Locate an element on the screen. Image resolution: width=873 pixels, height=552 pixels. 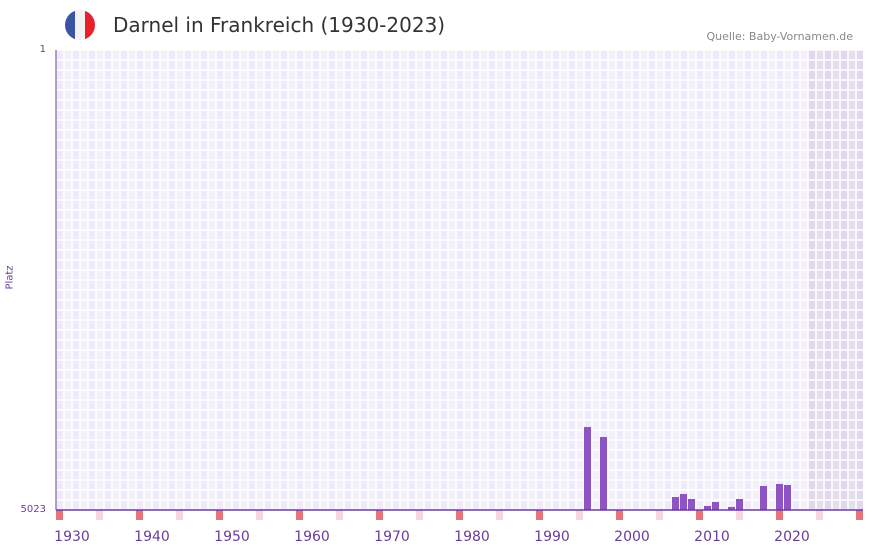
chart-title: Darnel in Frankreich (1930-2023) is located at coordinates (279, 25).